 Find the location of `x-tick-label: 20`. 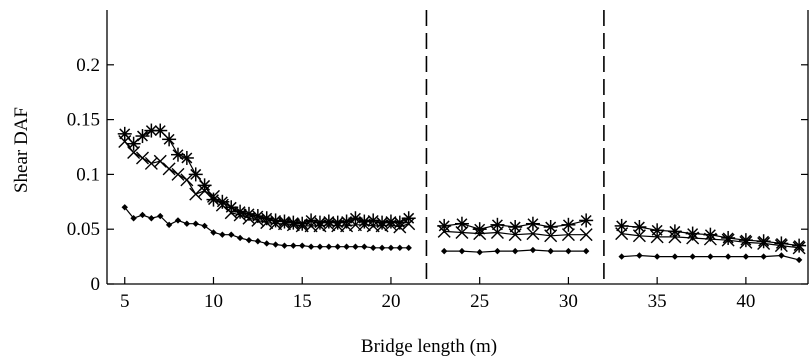

x-tick-label: 20 is located at coordinates (390, 301).